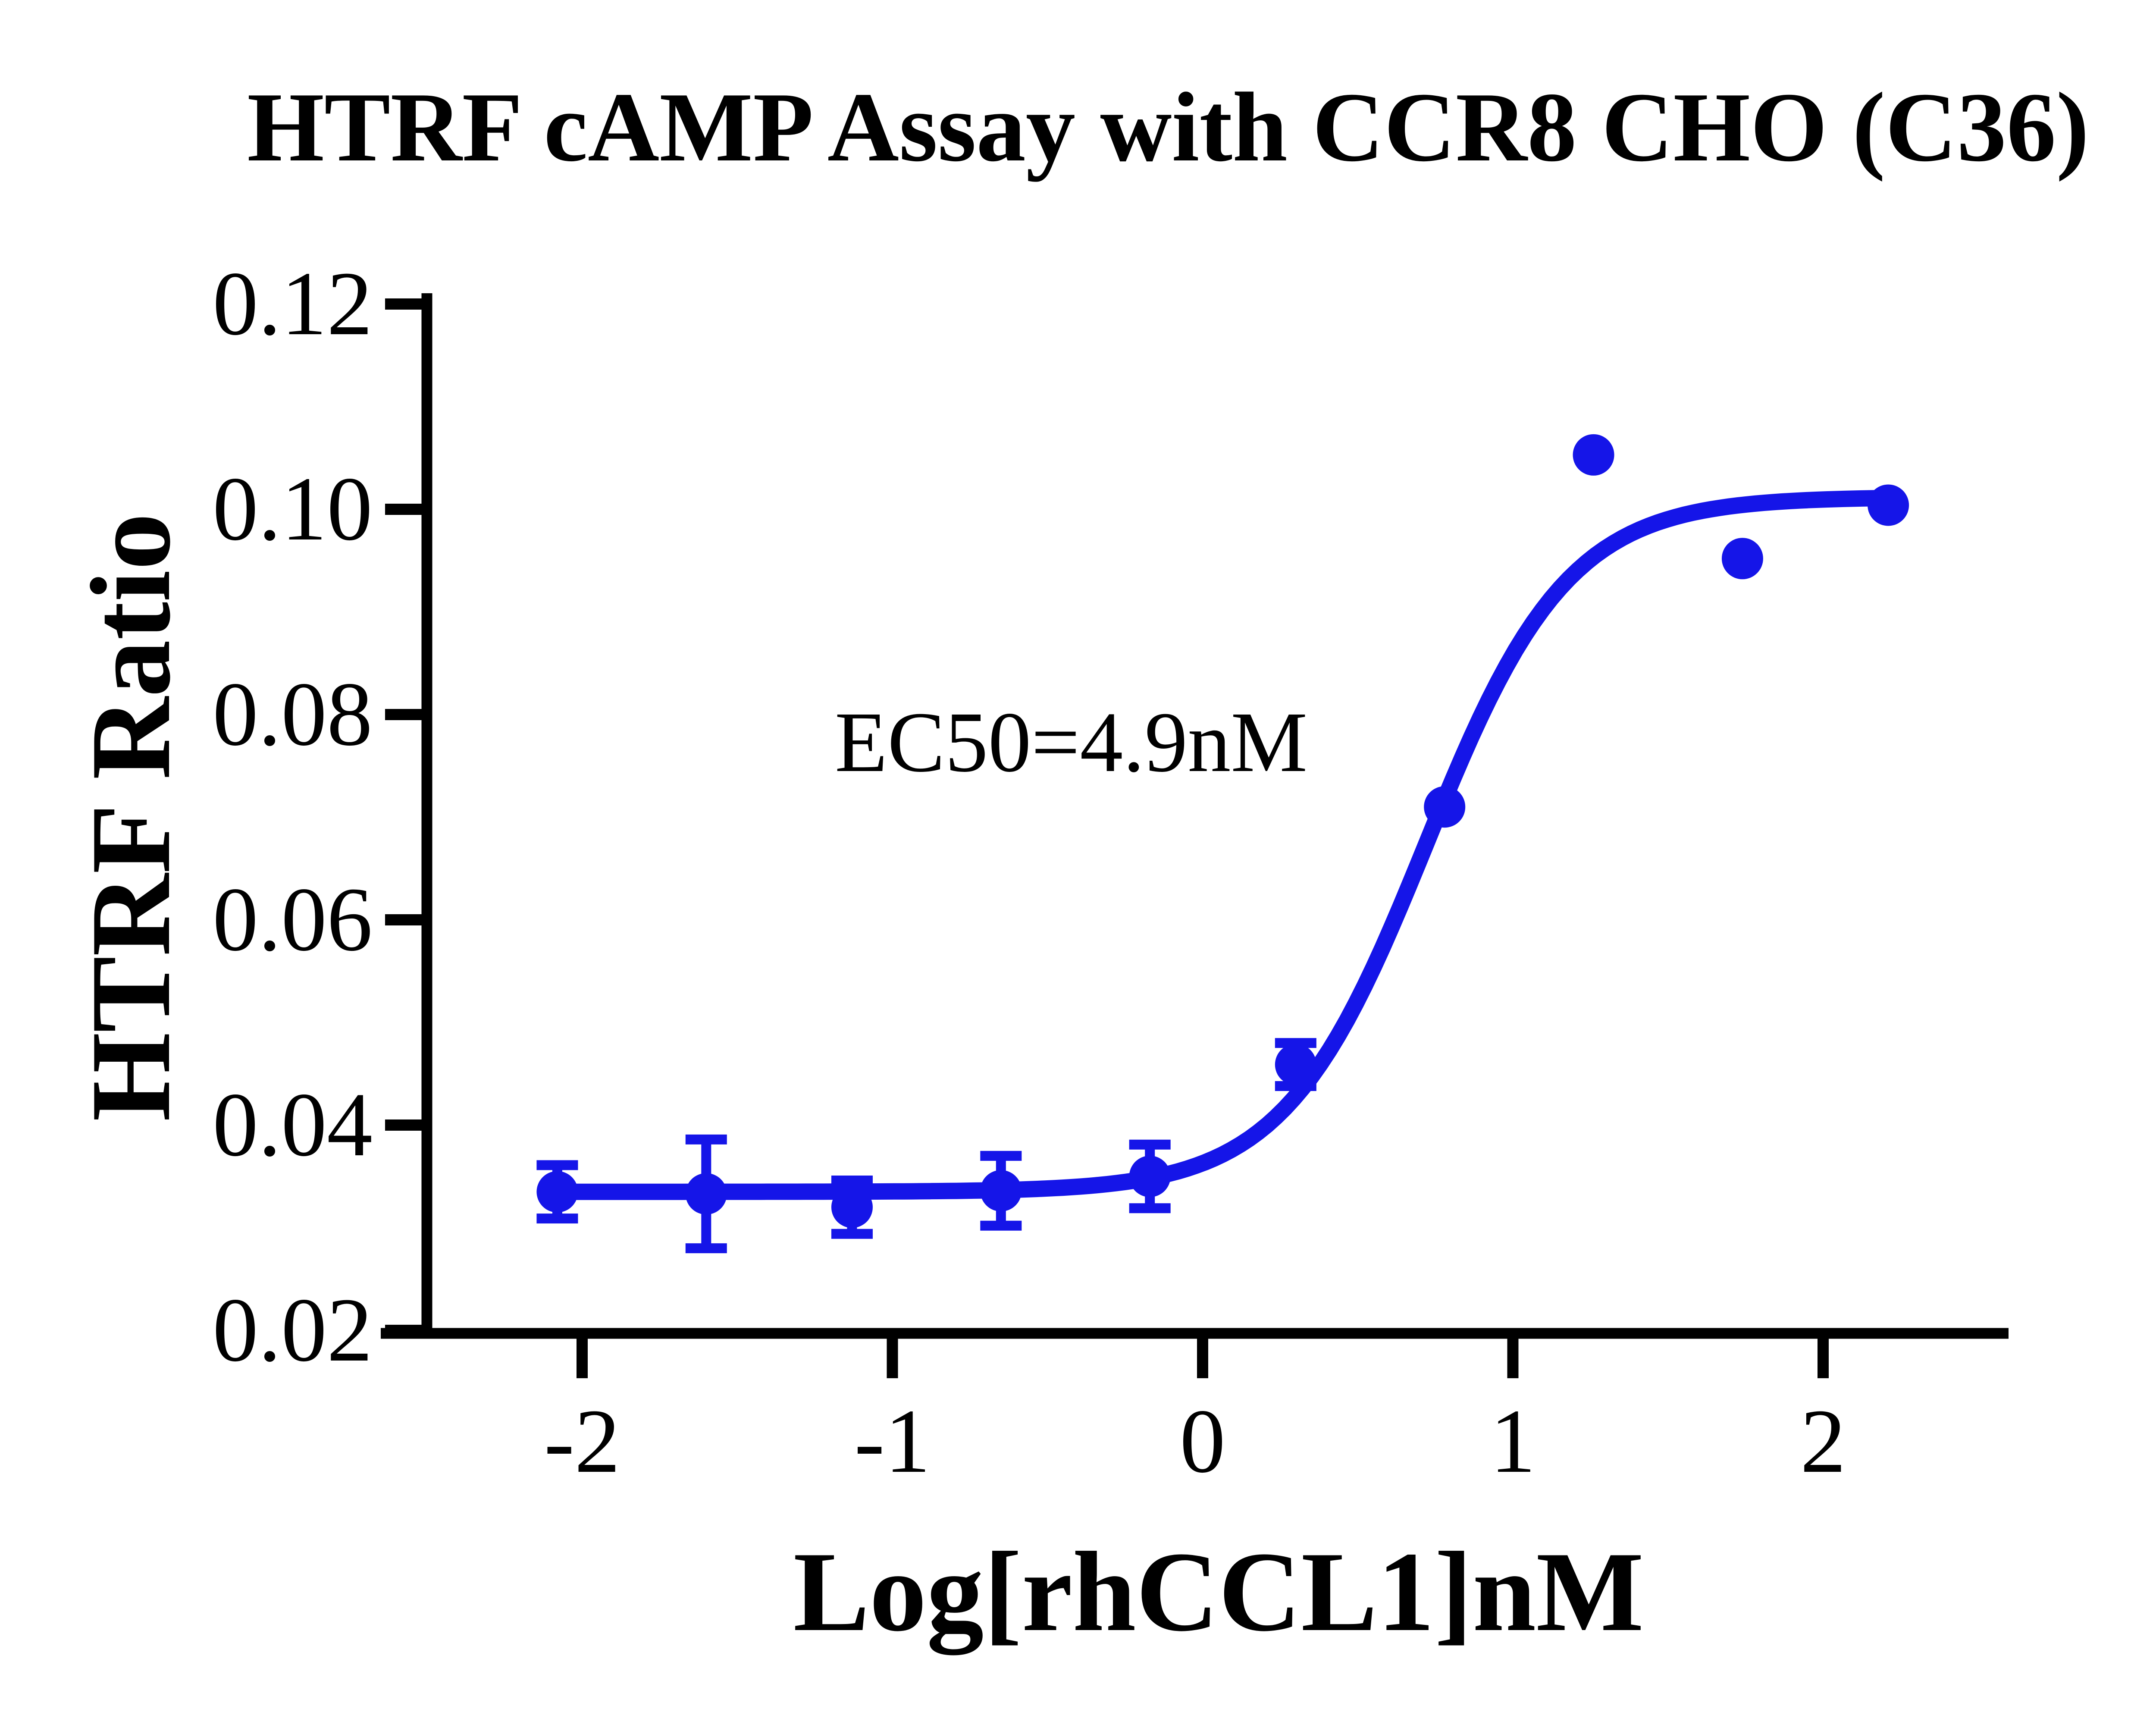  What do you see at coordinates (131, 818) in the screenshot?
I see `y-axis-label: HTRF Ratio` at bounding box center [131, 818].